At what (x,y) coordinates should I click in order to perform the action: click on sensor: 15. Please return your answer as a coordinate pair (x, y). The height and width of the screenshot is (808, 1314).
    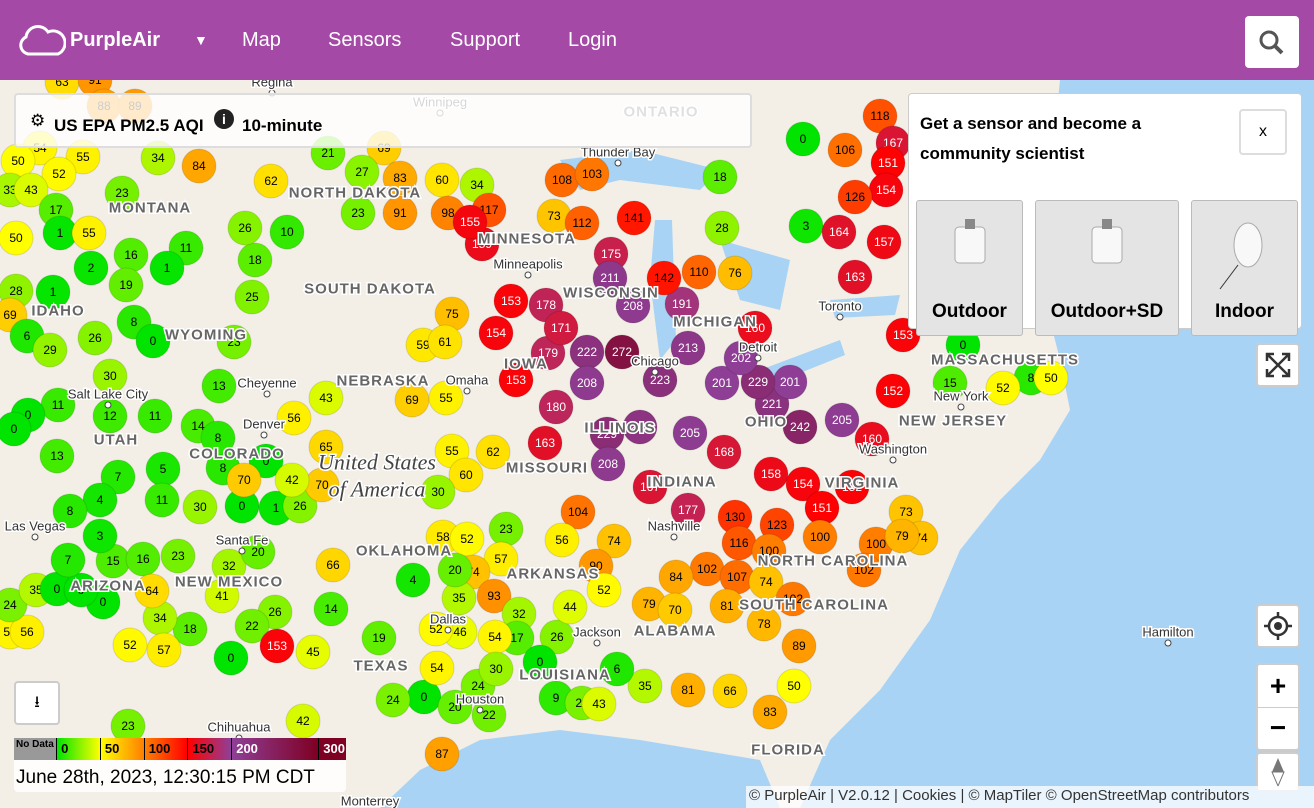
    Looking at the image, I should click on (950, 383).